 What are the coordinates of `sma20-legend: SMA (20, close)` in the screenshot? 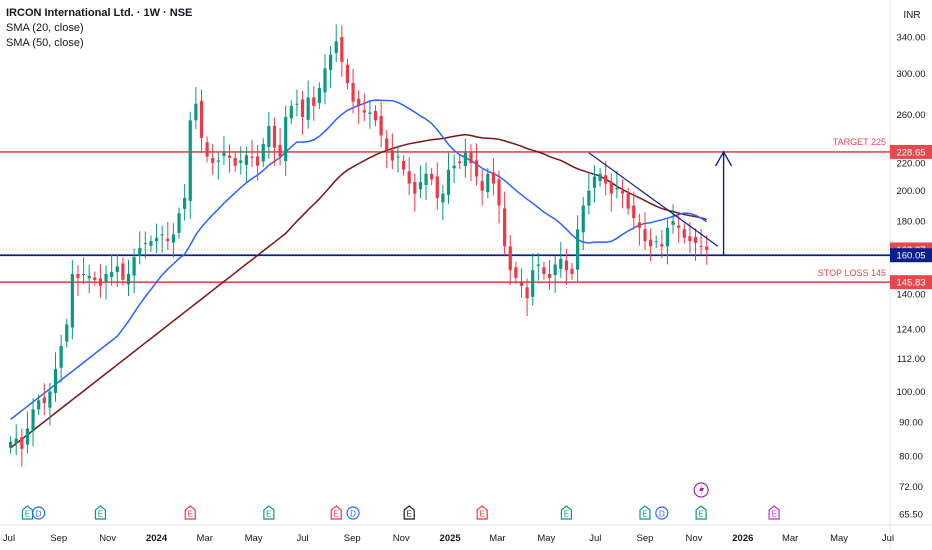 It's located at (45, 28).